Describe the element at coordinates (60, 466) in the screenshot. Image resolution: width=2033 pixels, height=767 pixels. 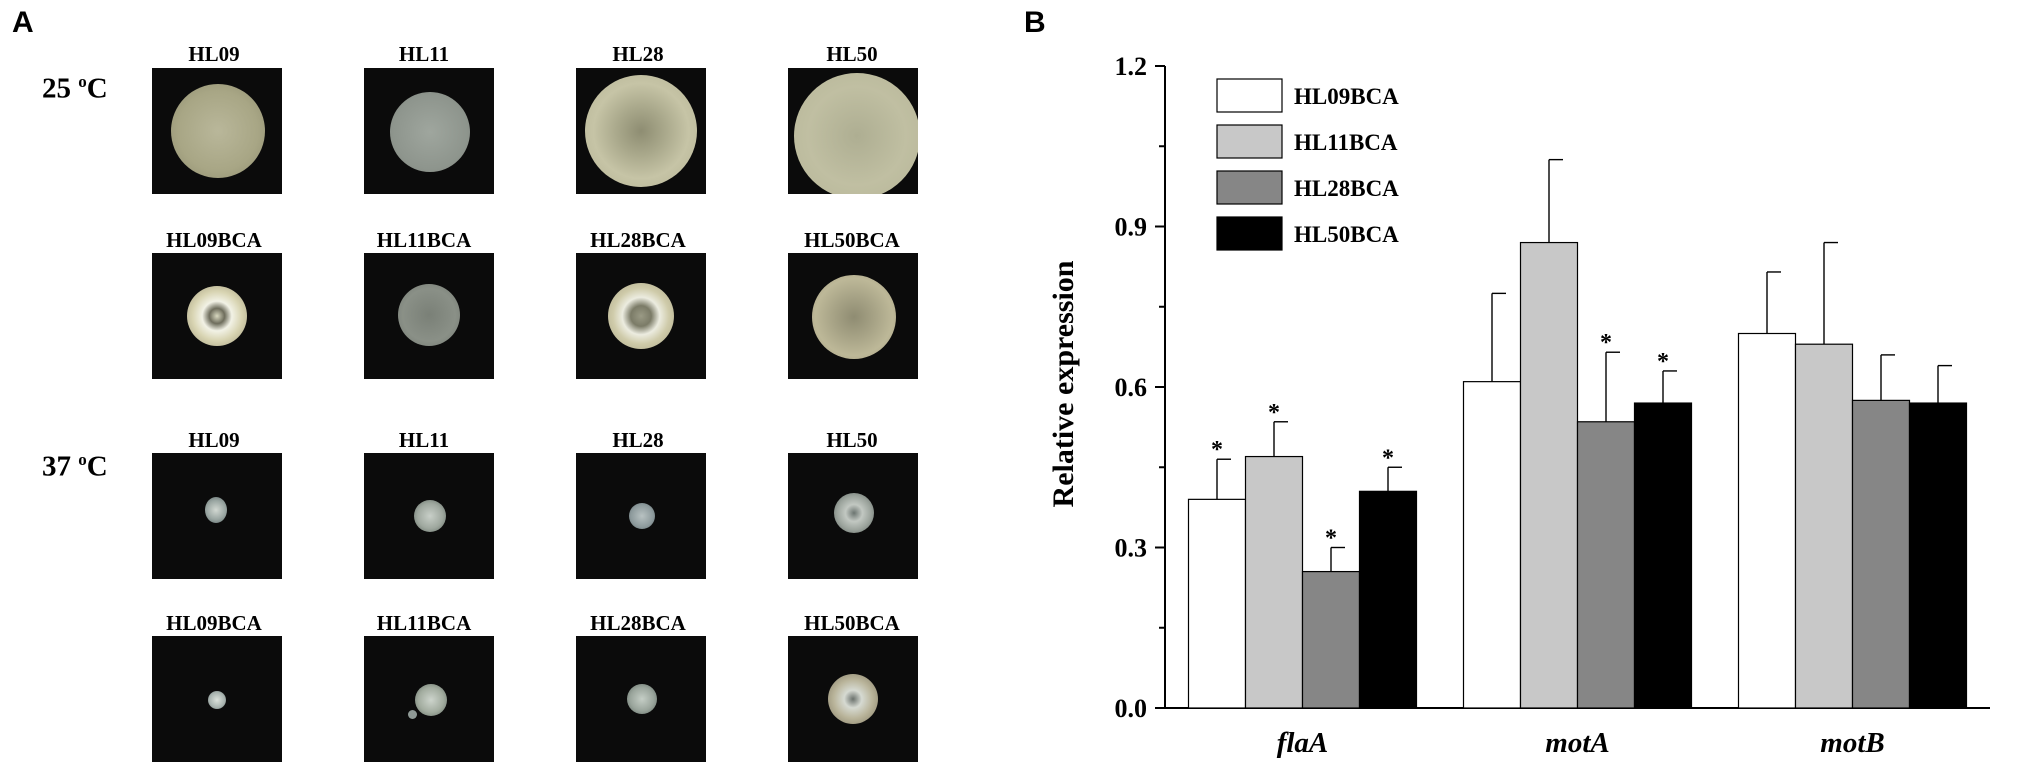
I see `temperature-value: 37` at that location.